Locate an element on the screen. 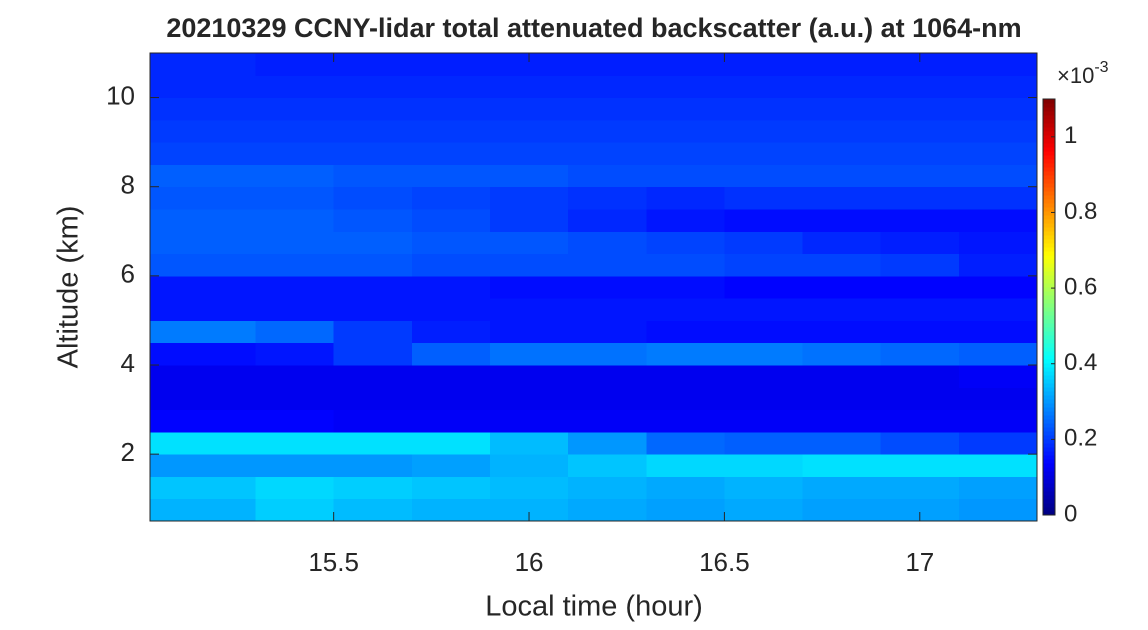 This screenshot has width=1148, height=630. y-tick-label: 6 is located at coordinates (128, 274).